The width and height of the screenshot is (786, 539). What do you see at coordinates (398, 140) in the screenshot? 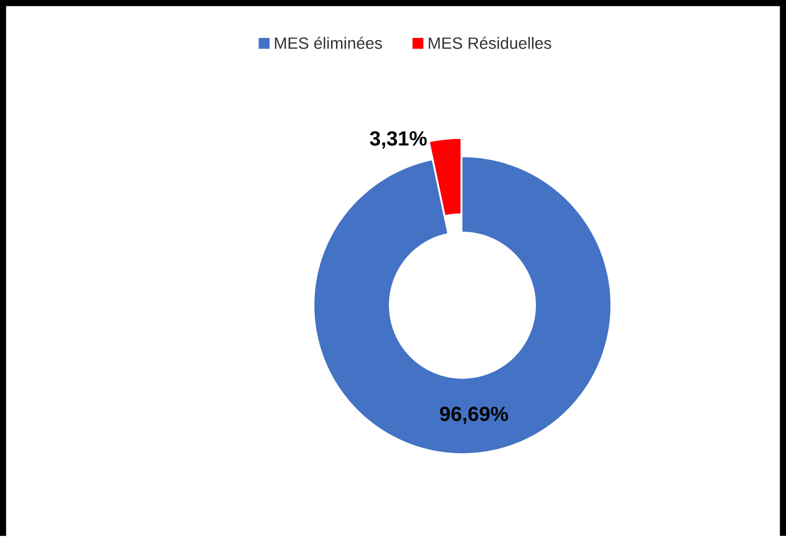
I see `data-label: 3,31%` at bounding box center [398, 140].